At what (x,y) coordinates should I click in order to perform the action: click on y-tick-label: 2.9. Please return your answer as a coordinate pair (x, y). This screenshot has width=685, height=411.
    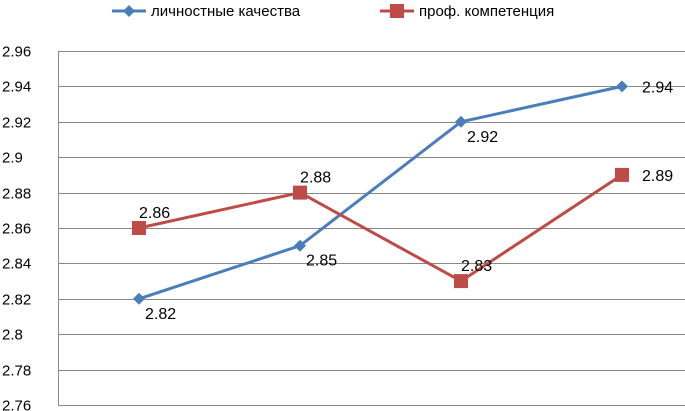
    Looking at the image, I should click on (12, 158).